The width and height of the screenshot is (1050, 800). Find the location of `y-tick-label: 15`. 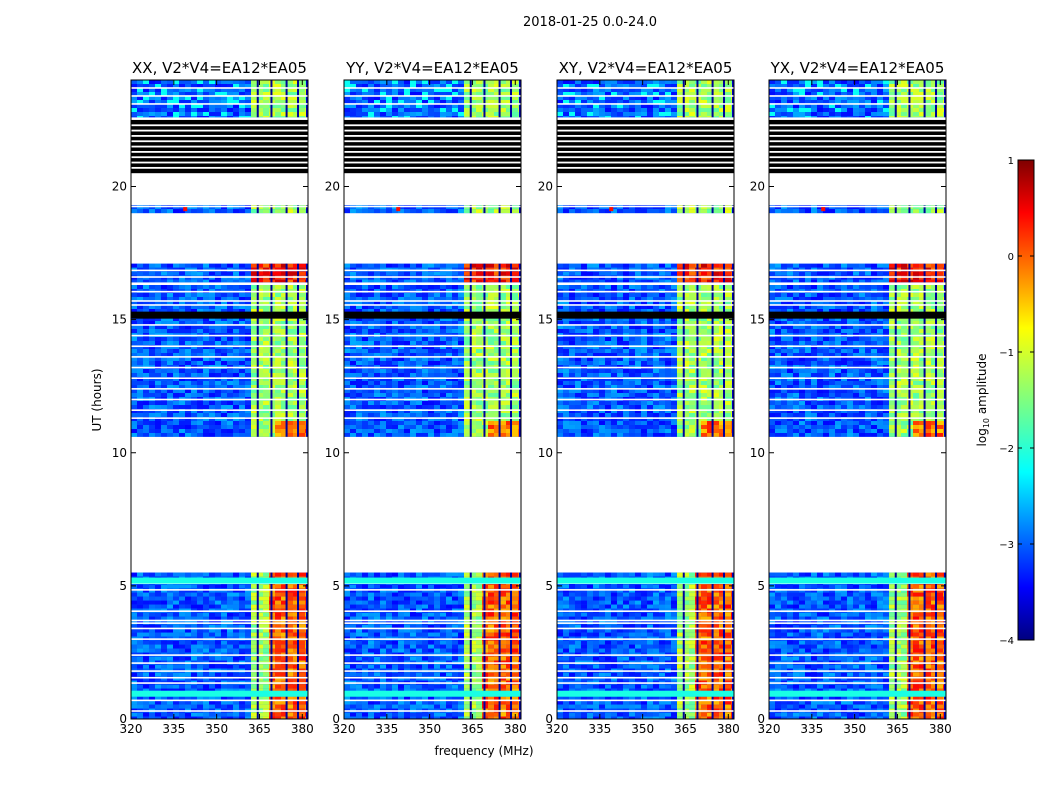

y-tick-label: 15 is located at coordinates (119, 320).